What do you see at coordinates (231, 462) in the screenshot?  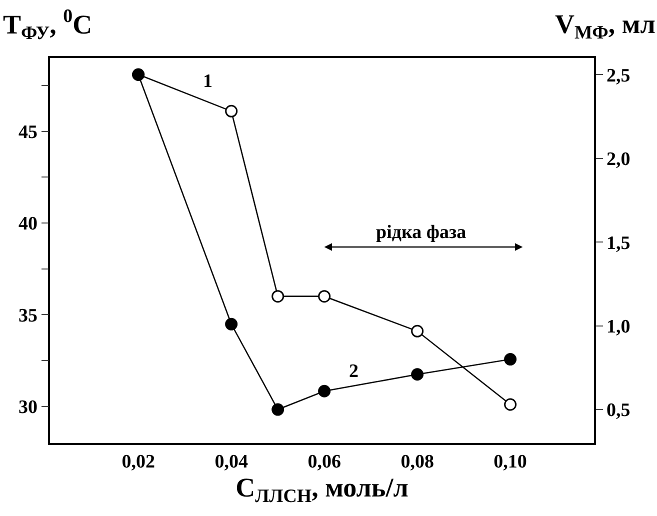 I see `x-tick-label: 0,04` at bounding box center [231, 462].